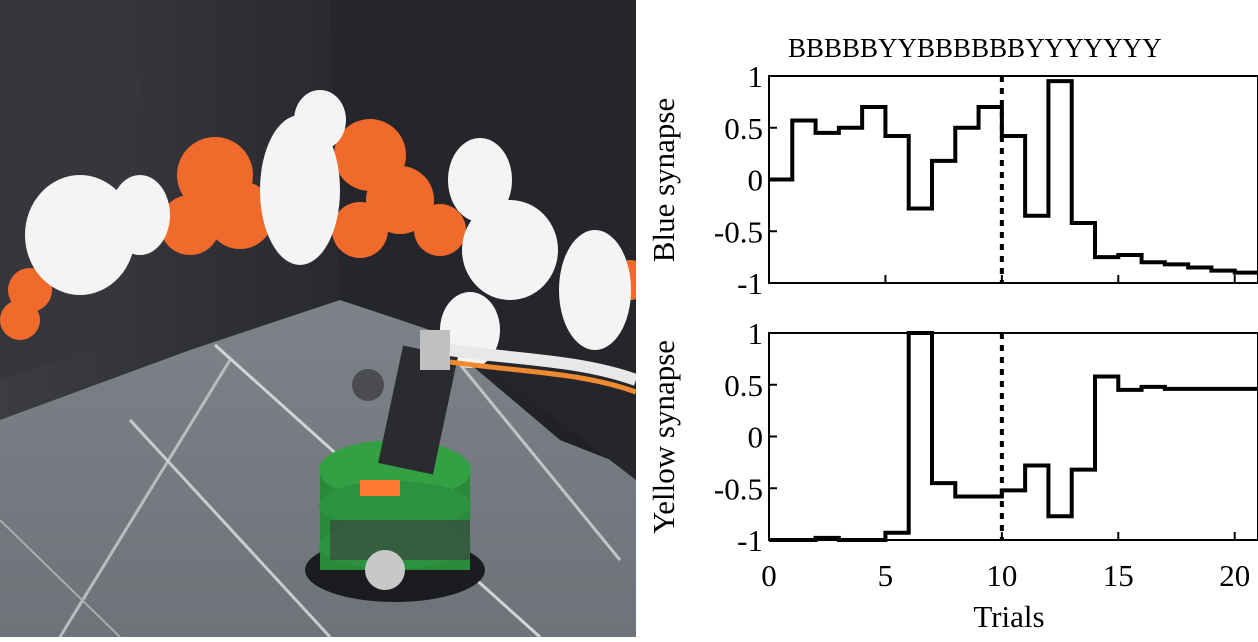 The width and height of the screenshot is (1258, 642). What do you see at coordinates (975, 48) in the screenshot?
I see `sequence-label: BBBBBYYBBBBBBYYYYYYY` at bounding box center [975, 48].